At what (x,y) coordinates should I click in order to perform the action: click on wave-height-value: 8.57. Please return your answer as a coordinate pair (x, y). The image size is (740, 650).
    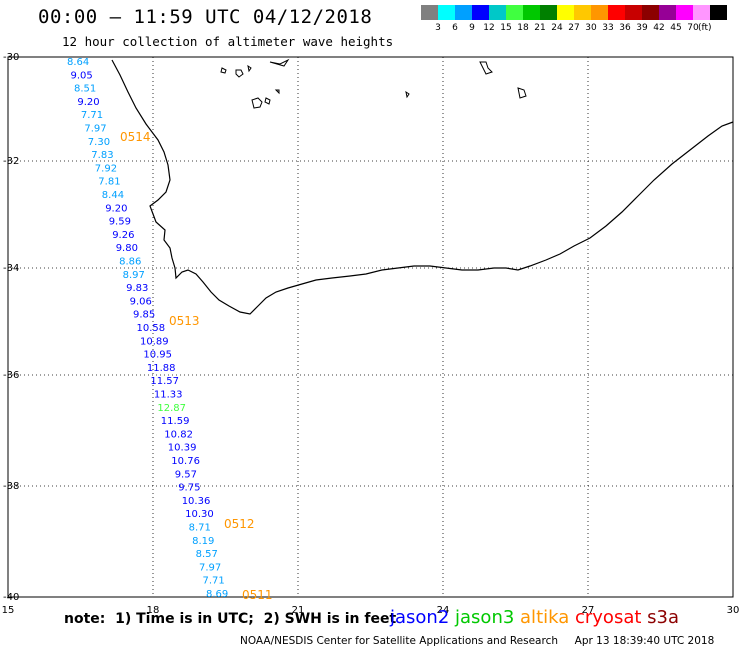
    Looking at the image, I should click on (207, 554).